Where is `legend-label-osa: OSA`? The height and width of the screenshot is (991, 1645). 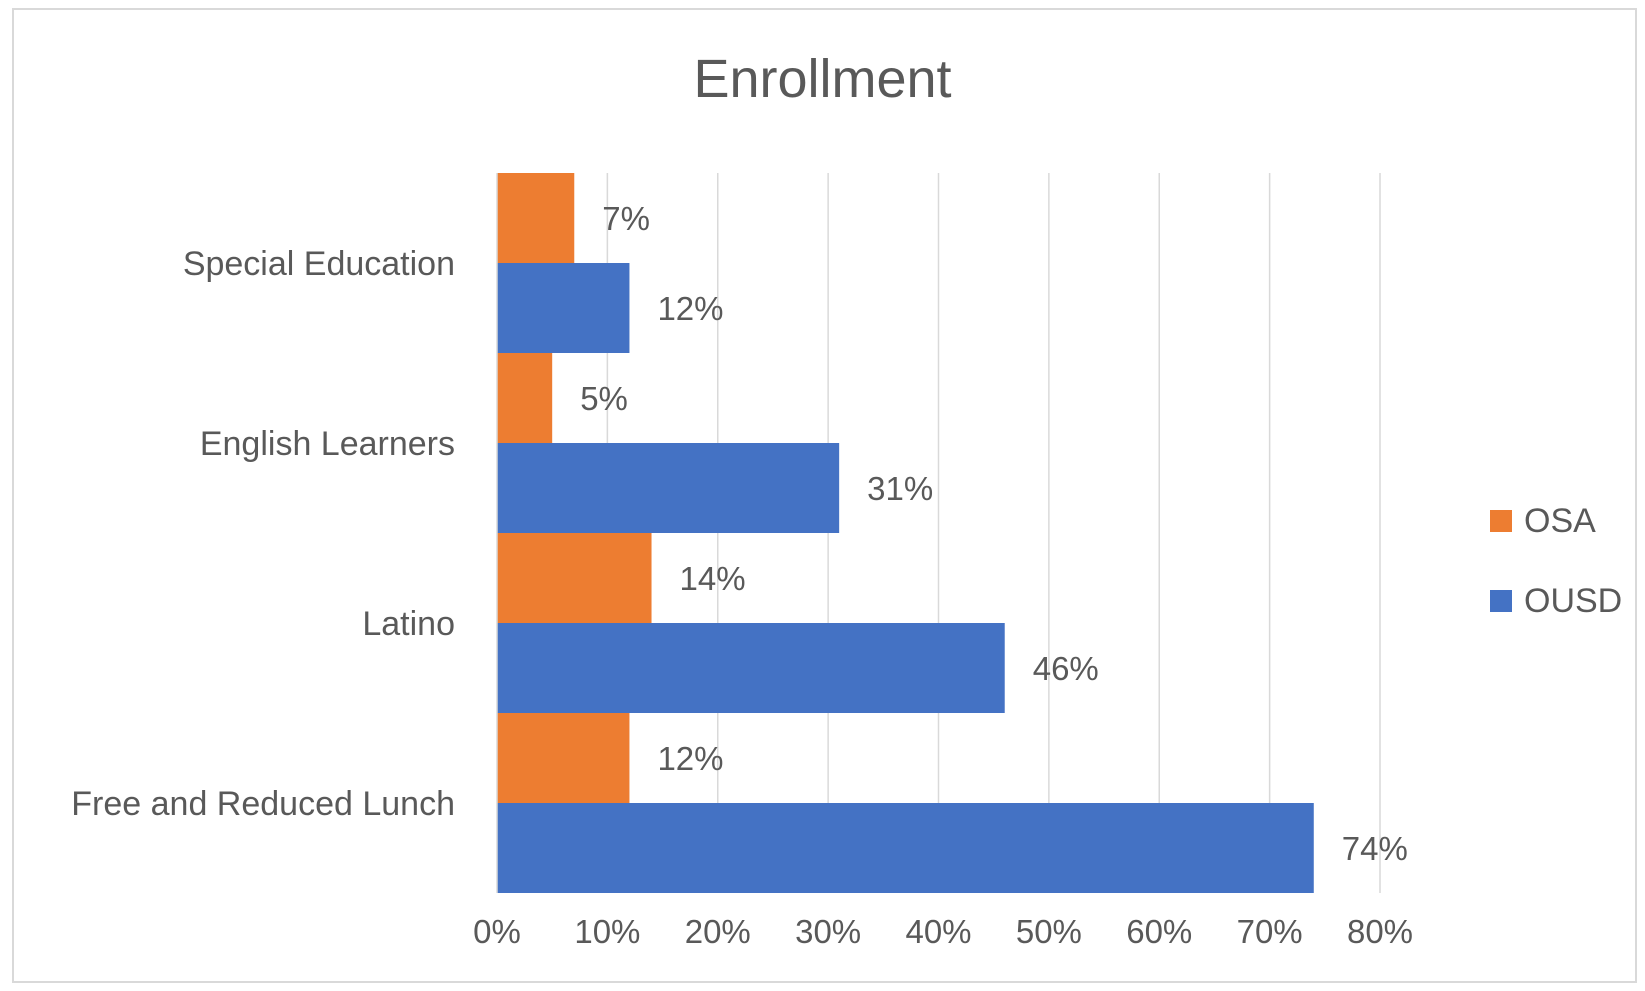 legend-label-osa: OSA is located at coordinates (1560, 520).